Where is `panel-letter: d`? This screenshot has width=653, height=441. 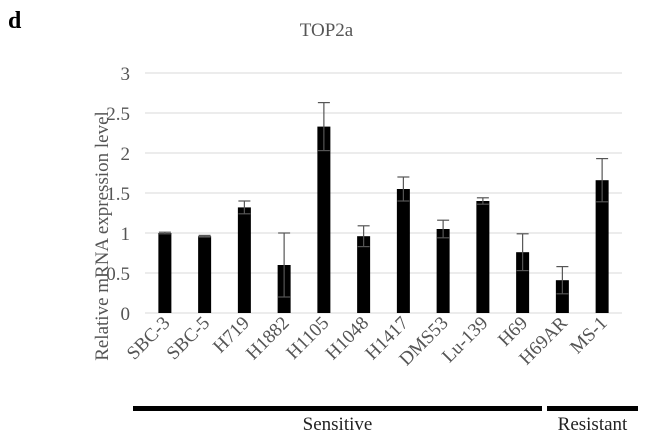 panel-letter: d is located at coordinates (15, 21).